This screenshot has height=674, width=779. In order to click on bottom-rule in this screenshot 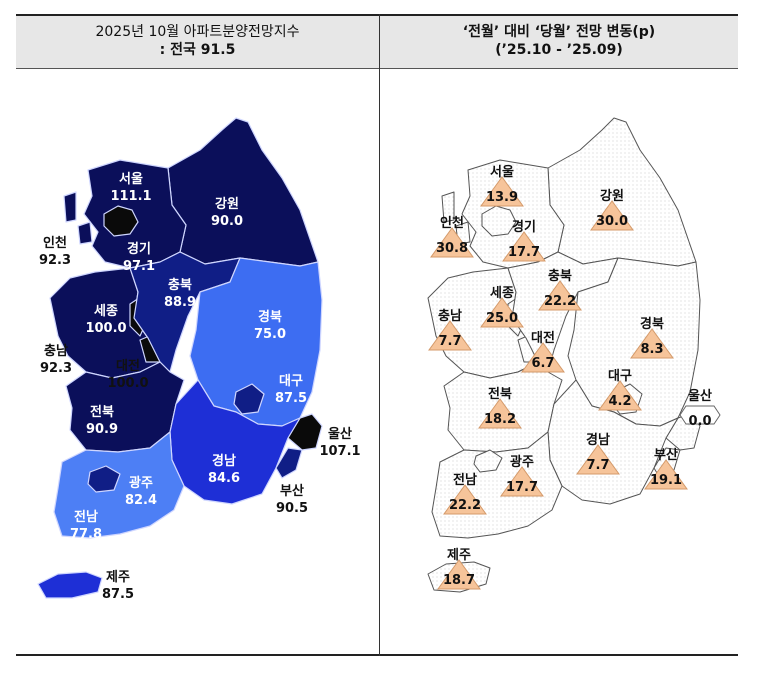, I will do `click(377, 655)`.